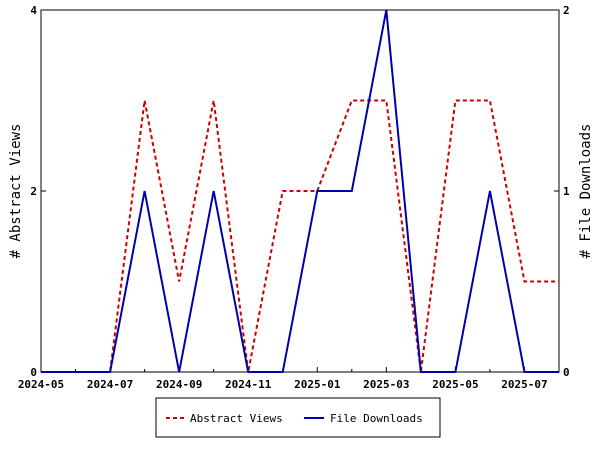 The width and height of the screenshot is (600, 450). Describe the element at coordinates (236, 418) in the screenshot. I see `legend-label-abstract-views: Abstract Views` at that location.